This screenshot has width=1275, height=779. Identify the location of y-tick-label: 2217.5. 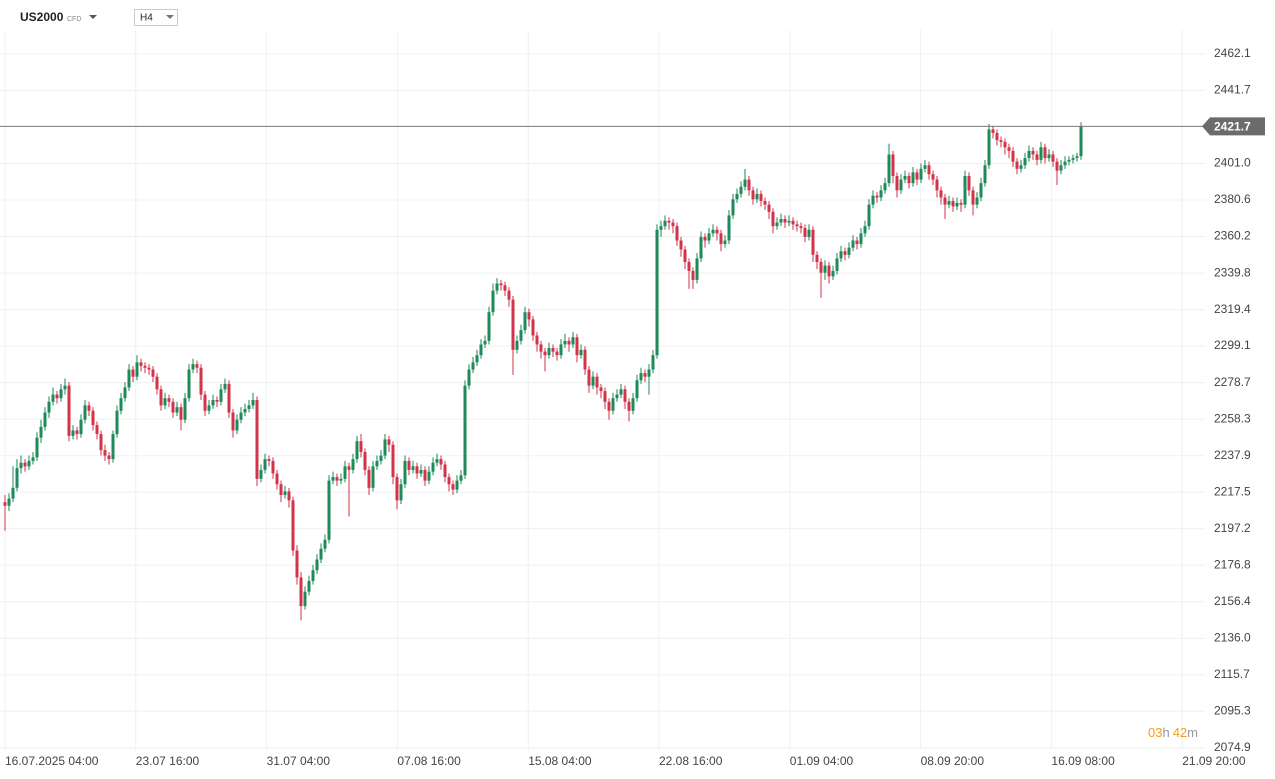
(1232, 491).